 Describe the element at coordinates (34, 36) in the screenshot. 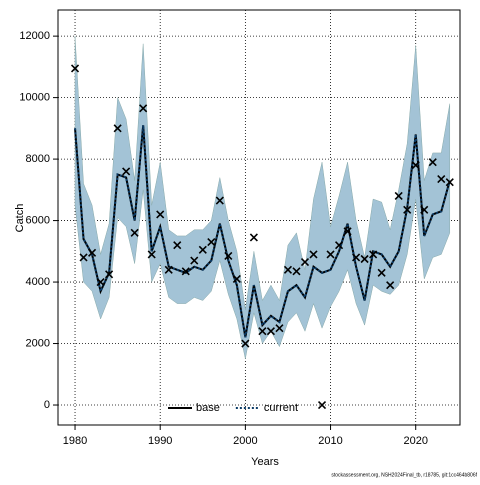

I see `y-tick-label: 12000` at that location.